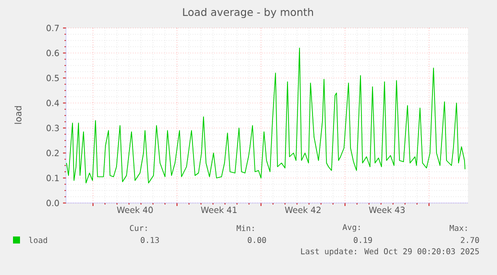  I want to click on x-tick-label: Week 42, so click(302, 210).